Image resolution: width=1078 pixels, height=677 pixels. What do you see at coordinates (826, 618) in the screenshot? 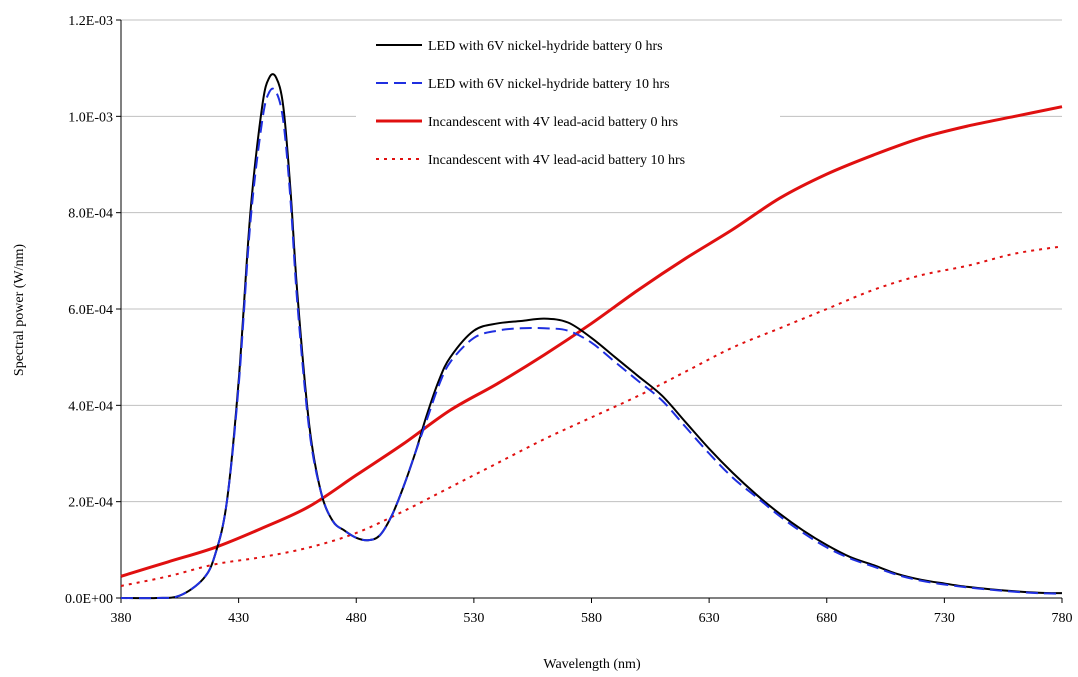
I see `x-tick-label: 680` at bounding box center [826, 618].